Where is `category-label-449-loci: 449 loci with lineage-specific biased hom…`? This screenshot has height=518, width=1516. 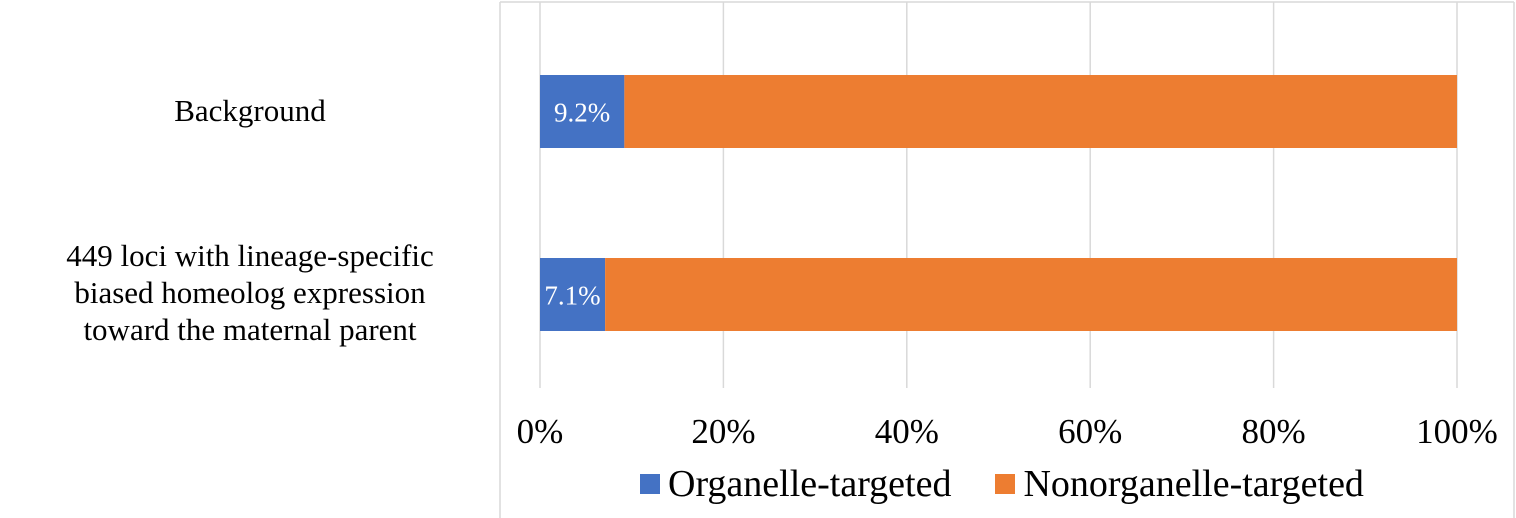 category-label-449-loci: 449 loci with lineage-specific biased hom… is located at coordinates (250, 292).